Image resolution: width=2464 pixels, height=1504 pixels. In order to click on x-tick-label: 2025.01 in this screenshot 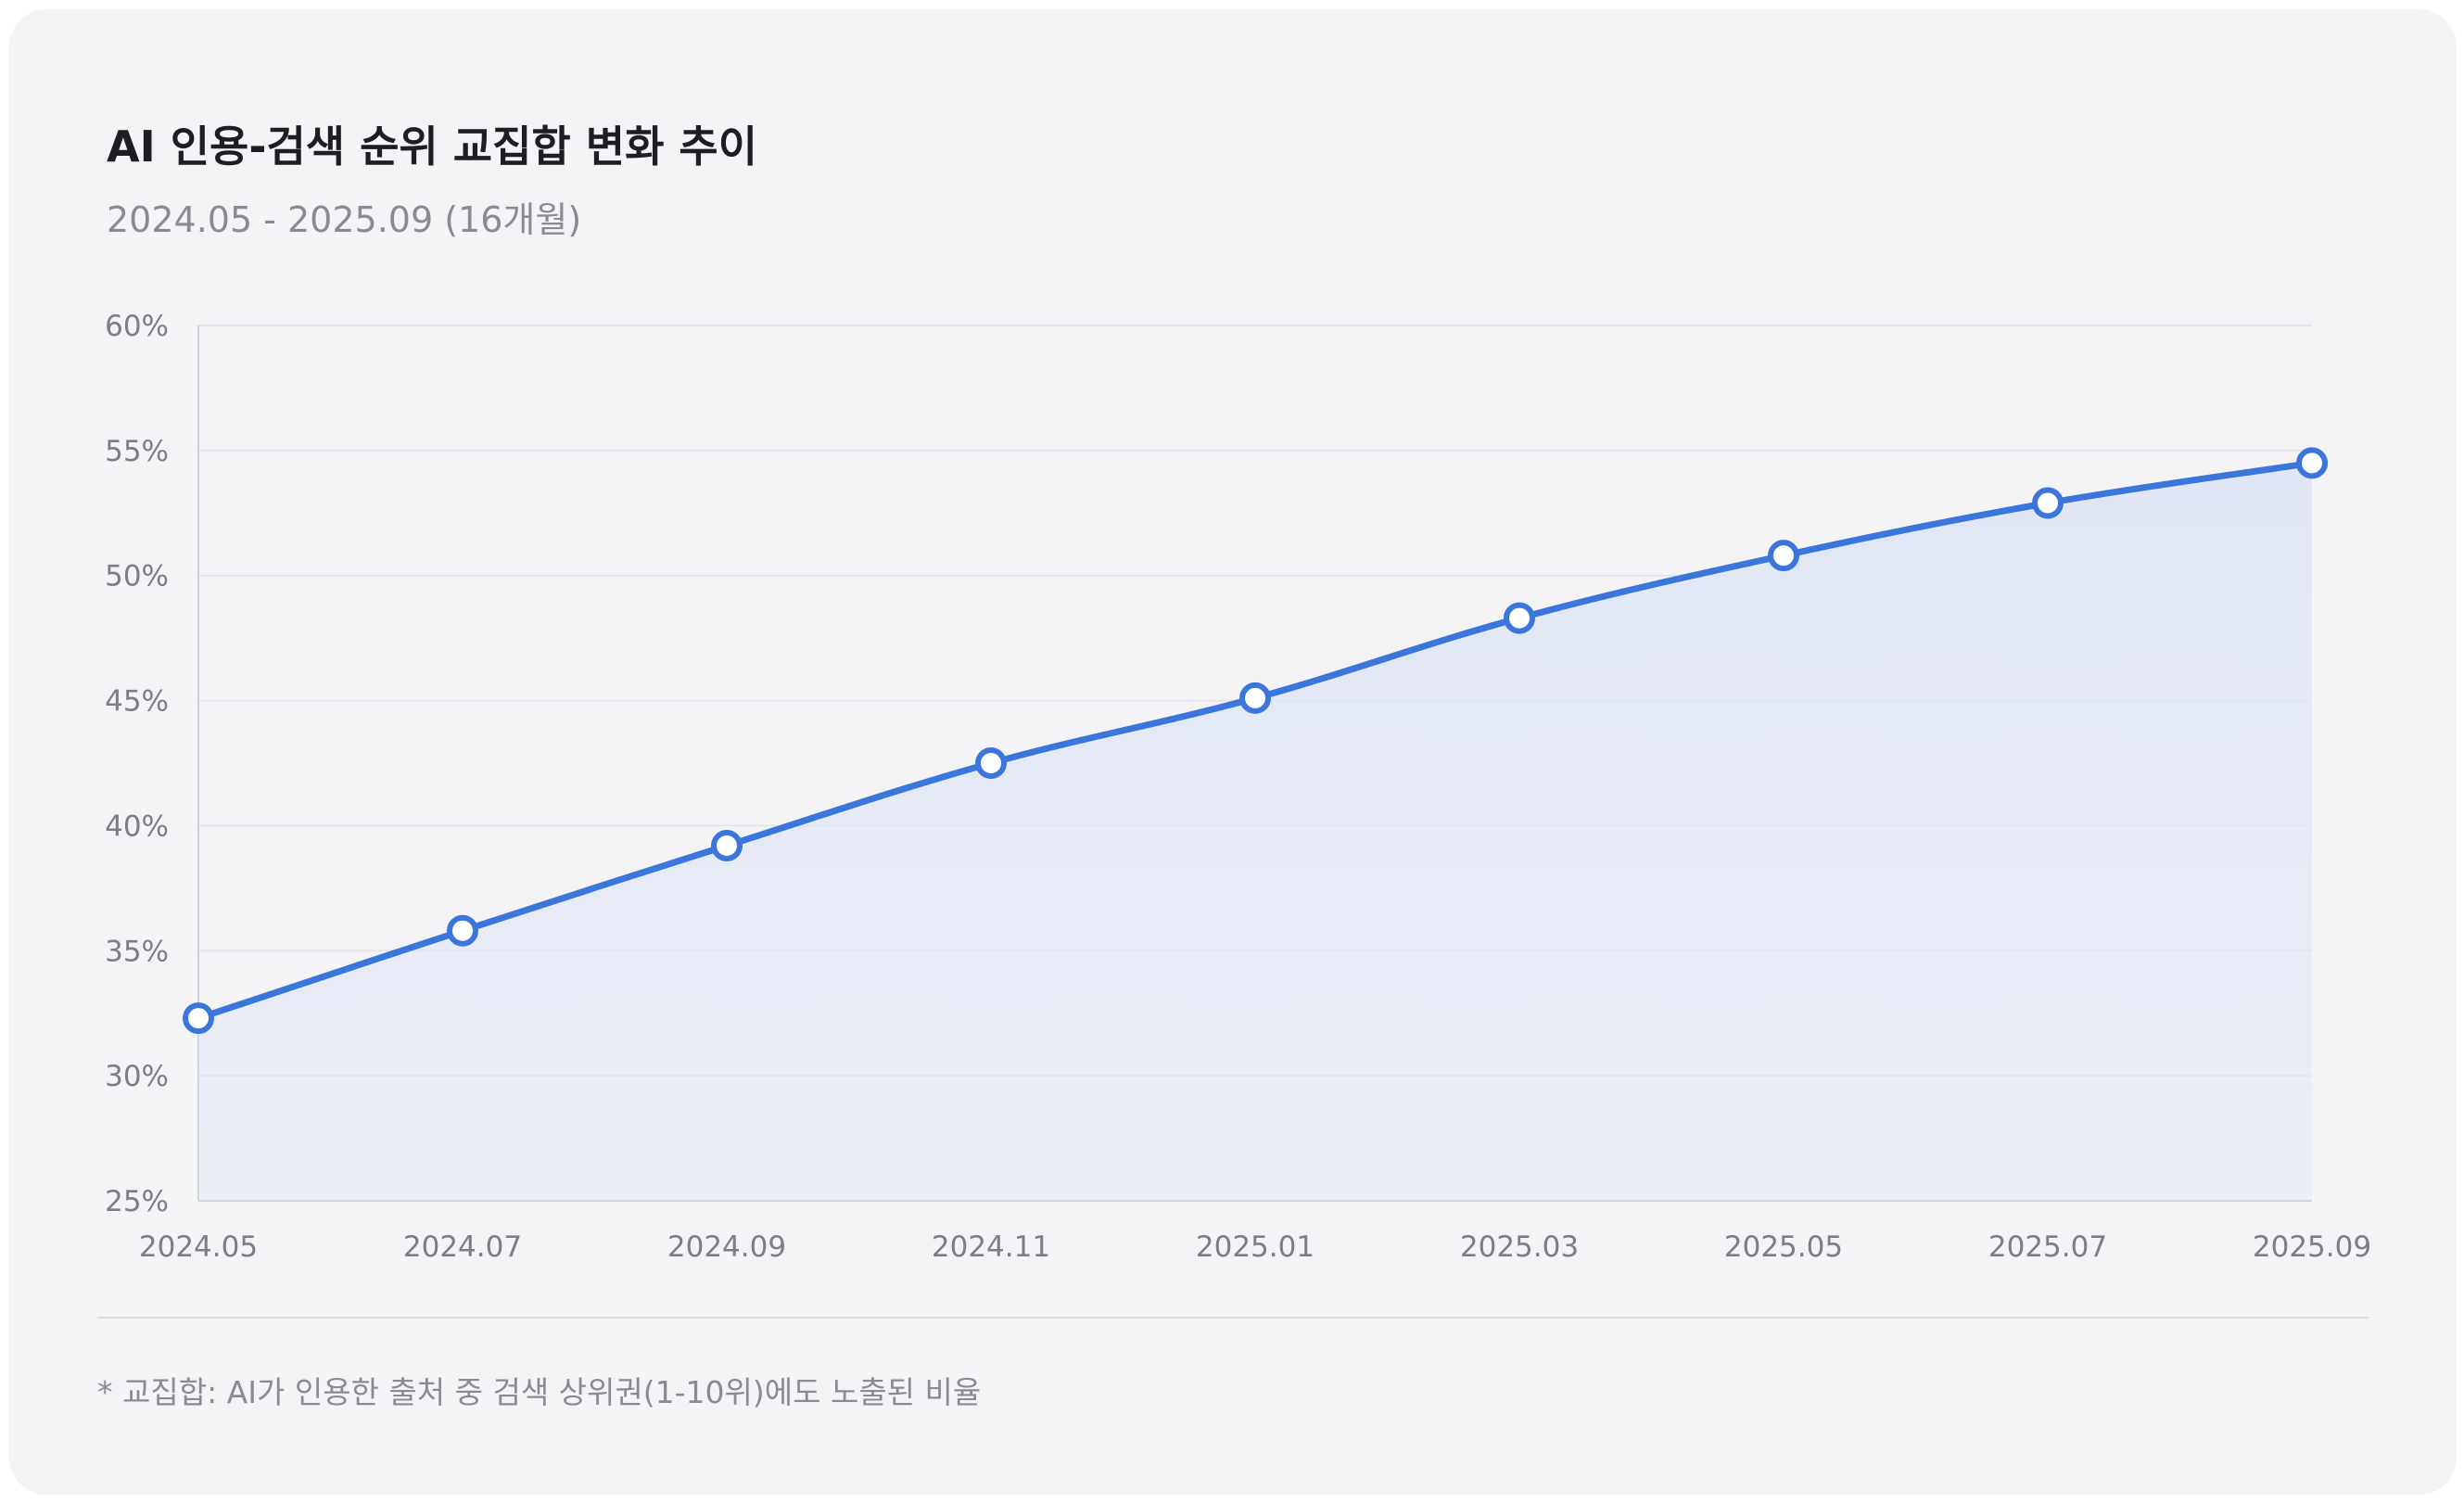, I will do `click(1255, 1247)`.